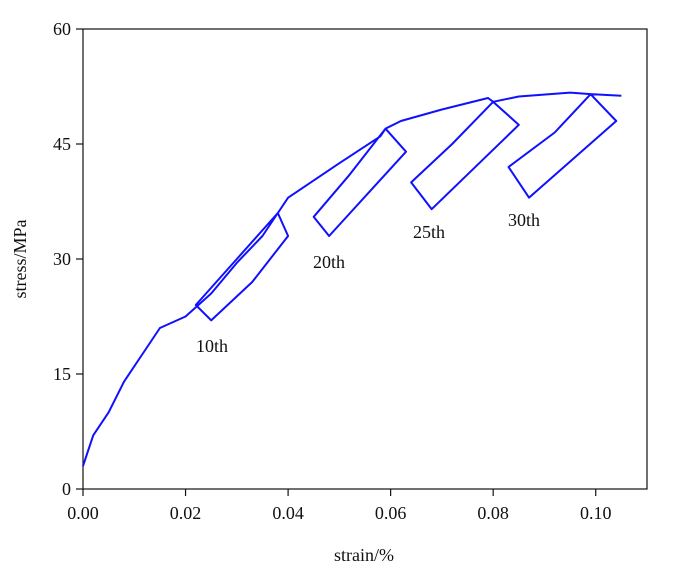 The height and width of the screenshot is (581, 700). What do you see at coordinates (62, 144) in the screenshot?
I see `y-tick-label: 45` at bounding box center [62, 144].